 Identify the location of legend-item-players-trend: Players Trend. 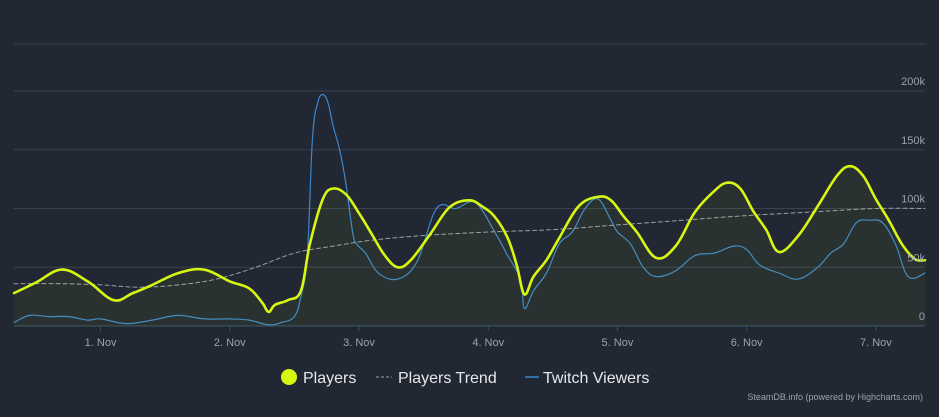
(436, 378).